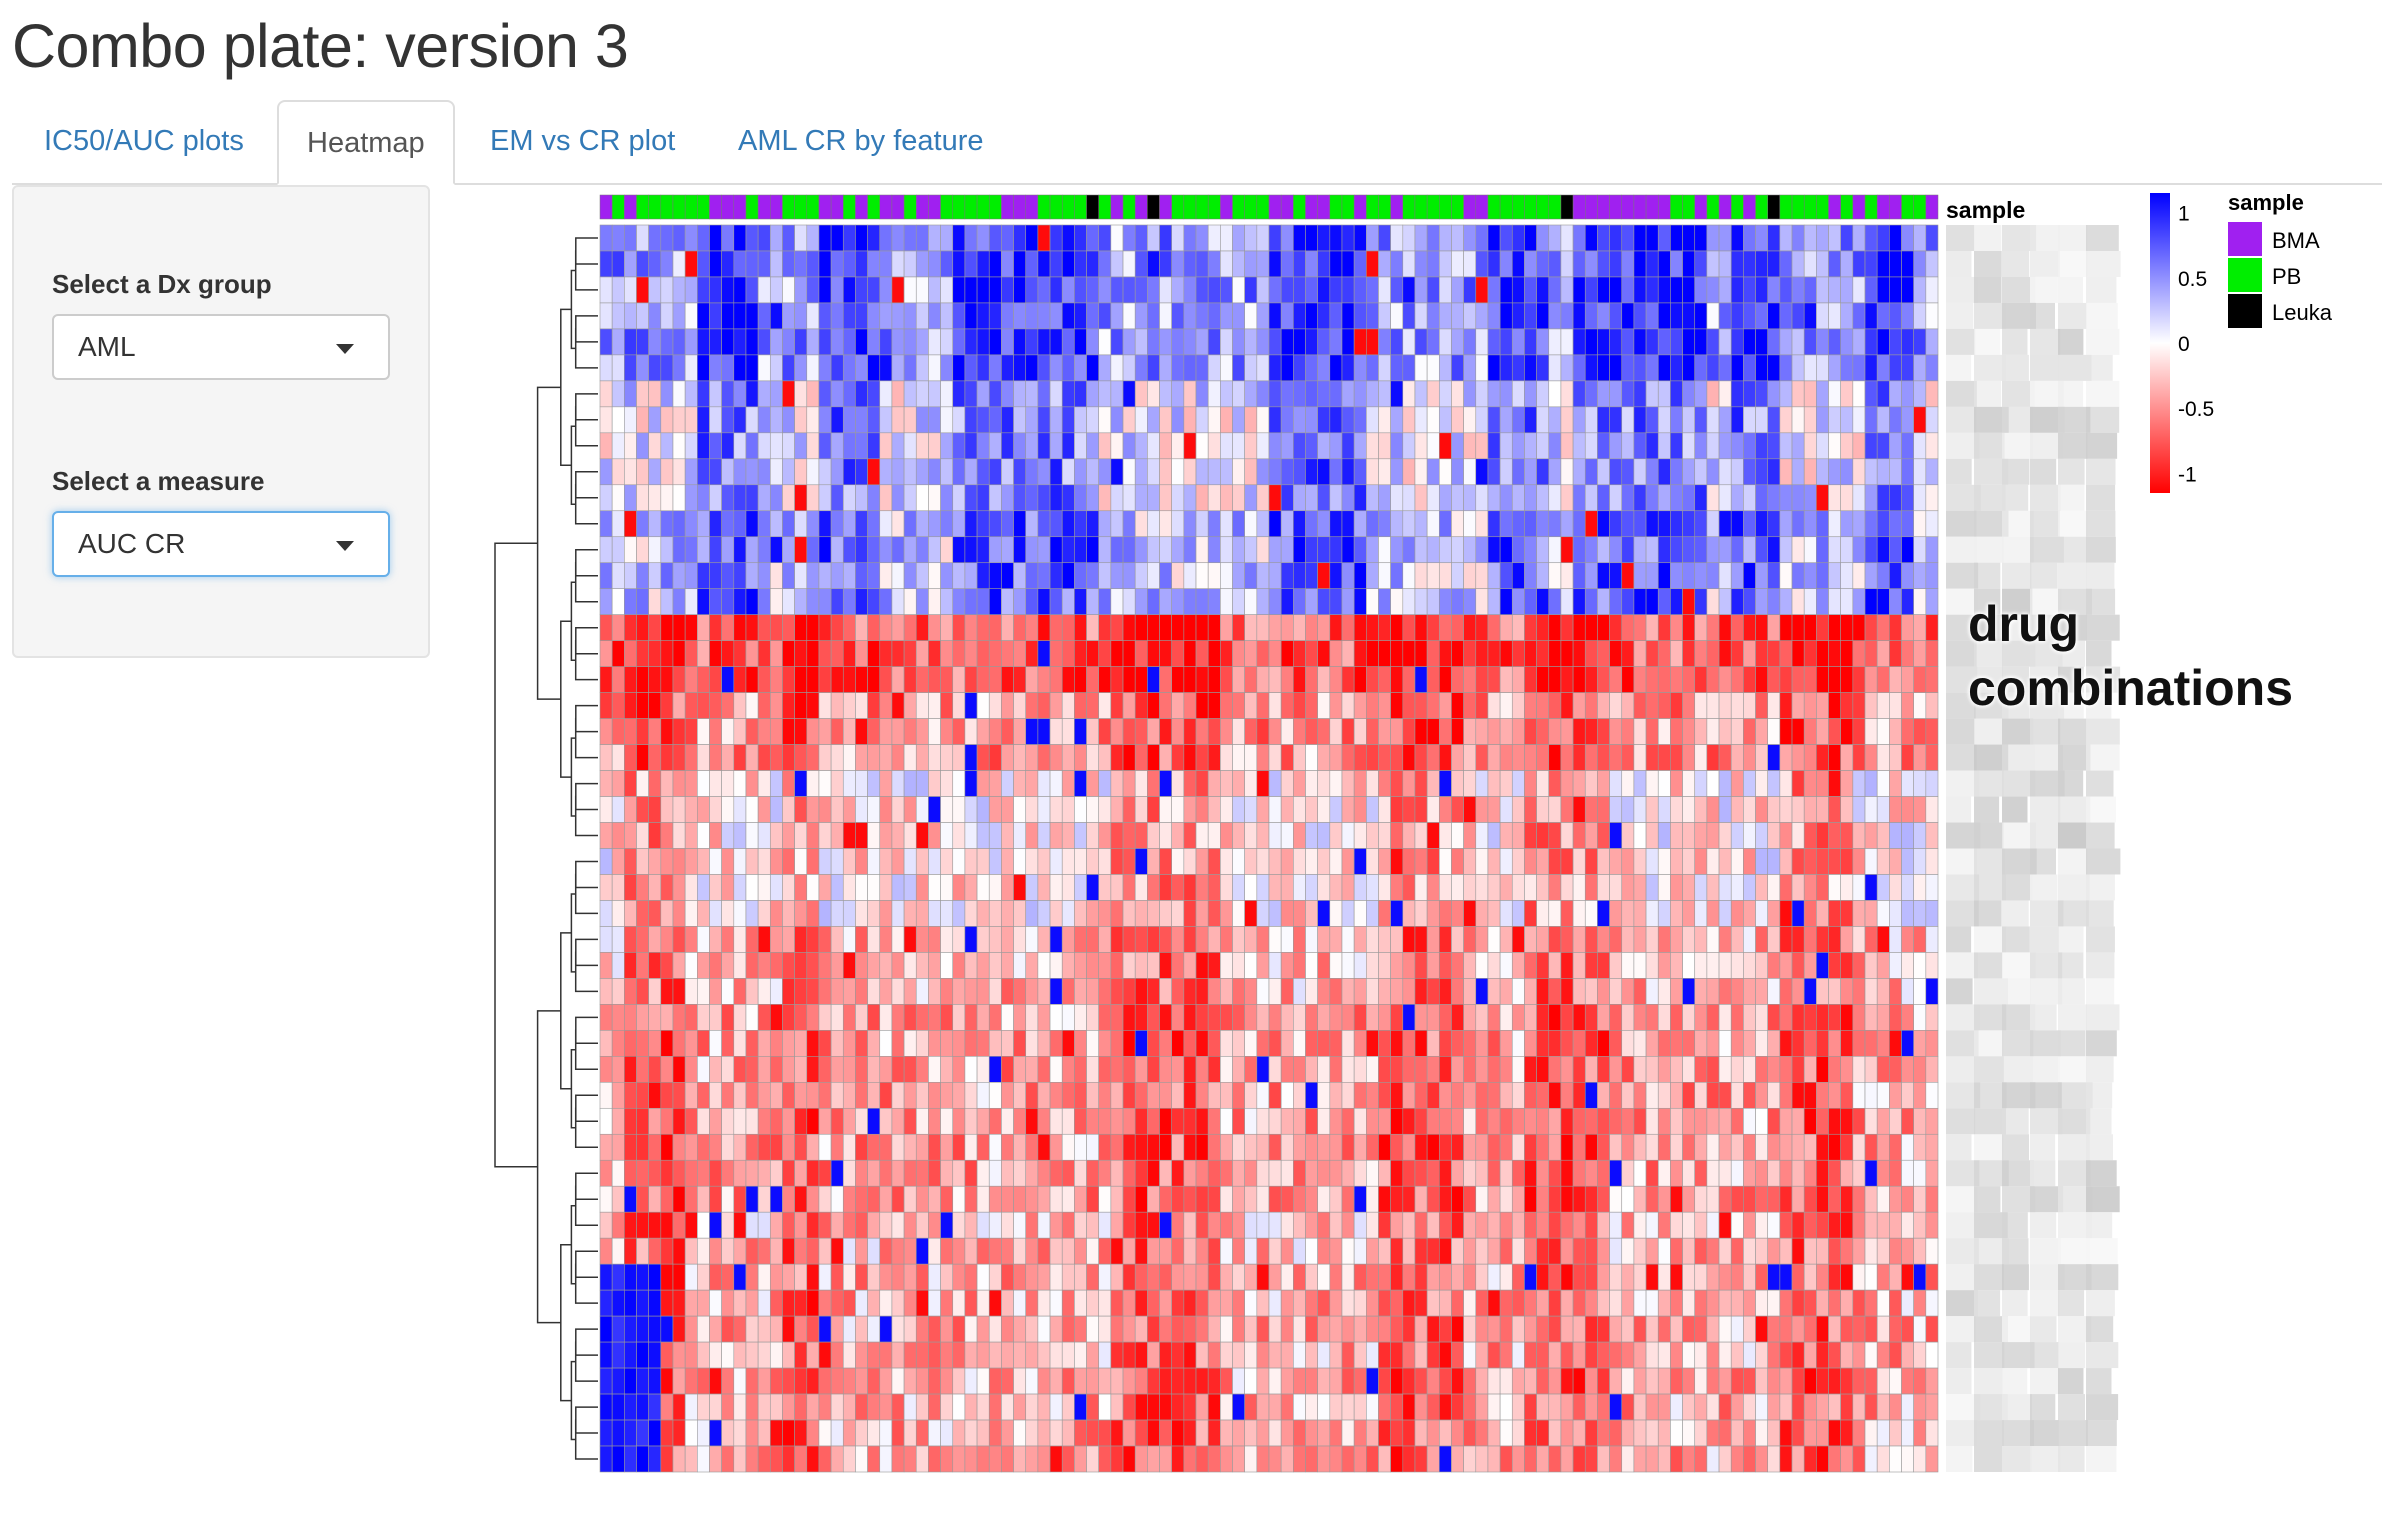  I want to click on tab-aml-cr-by-feature: AML CR by feature, so click(861, 141).